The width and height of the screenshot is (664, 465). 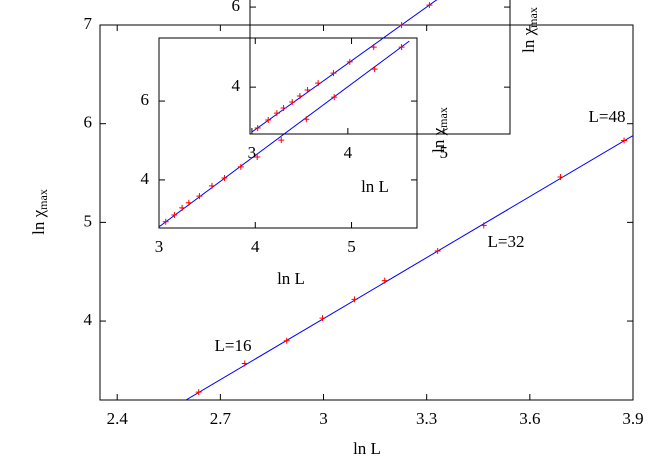 I want to click on plot-frame, so click(x=380, y=67).